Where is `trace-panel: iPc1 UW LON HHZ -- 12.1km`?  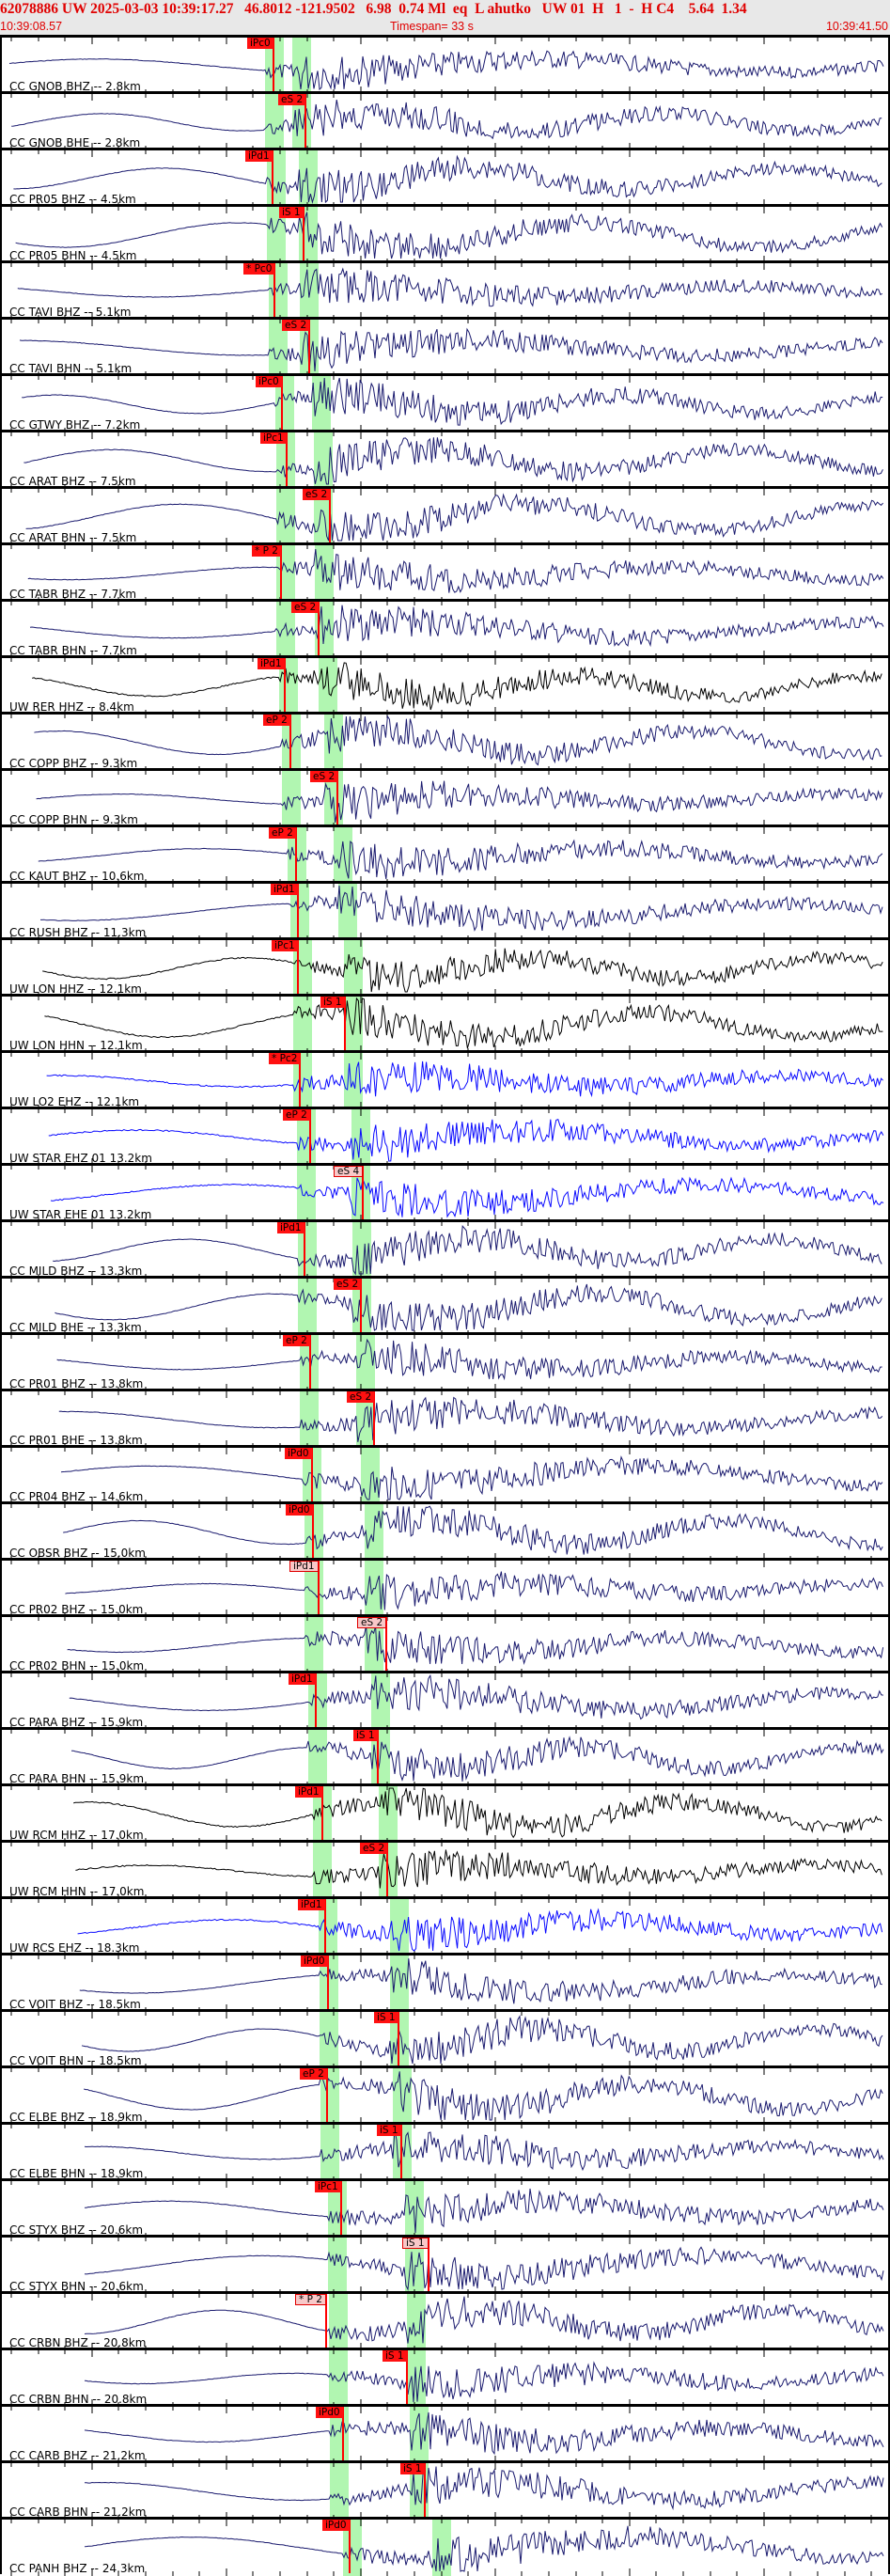 trace-panel: iPc1 UW LON HHZ -- 12.1km is located at coordinates (445, 967).